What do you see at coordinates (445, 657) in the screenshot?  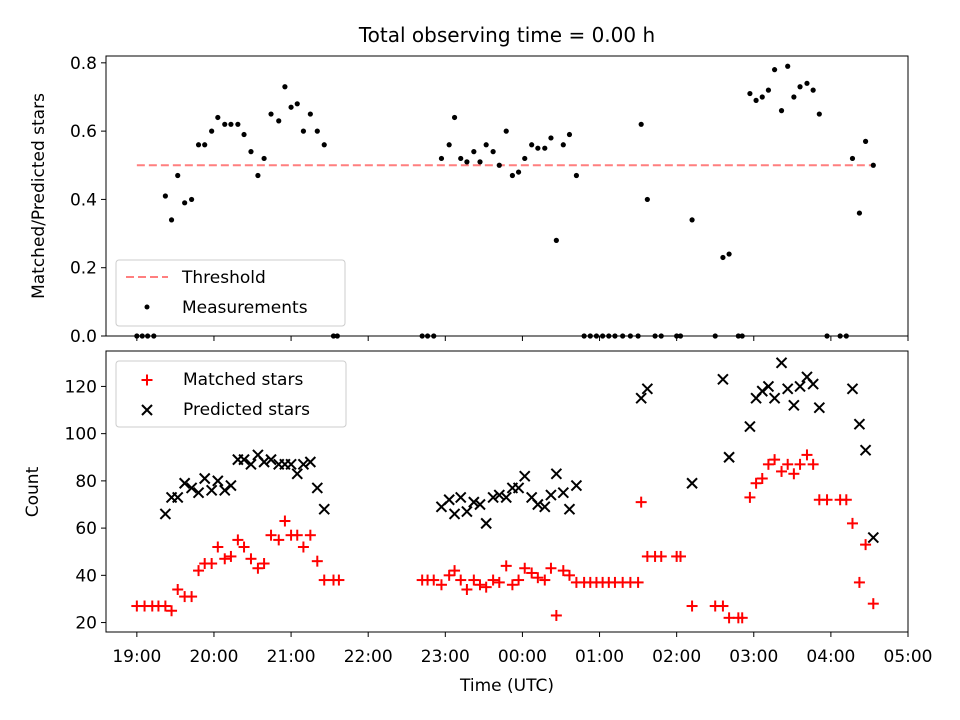 I see `x-tick-label: 23:00` at bounding box center [445, 657].